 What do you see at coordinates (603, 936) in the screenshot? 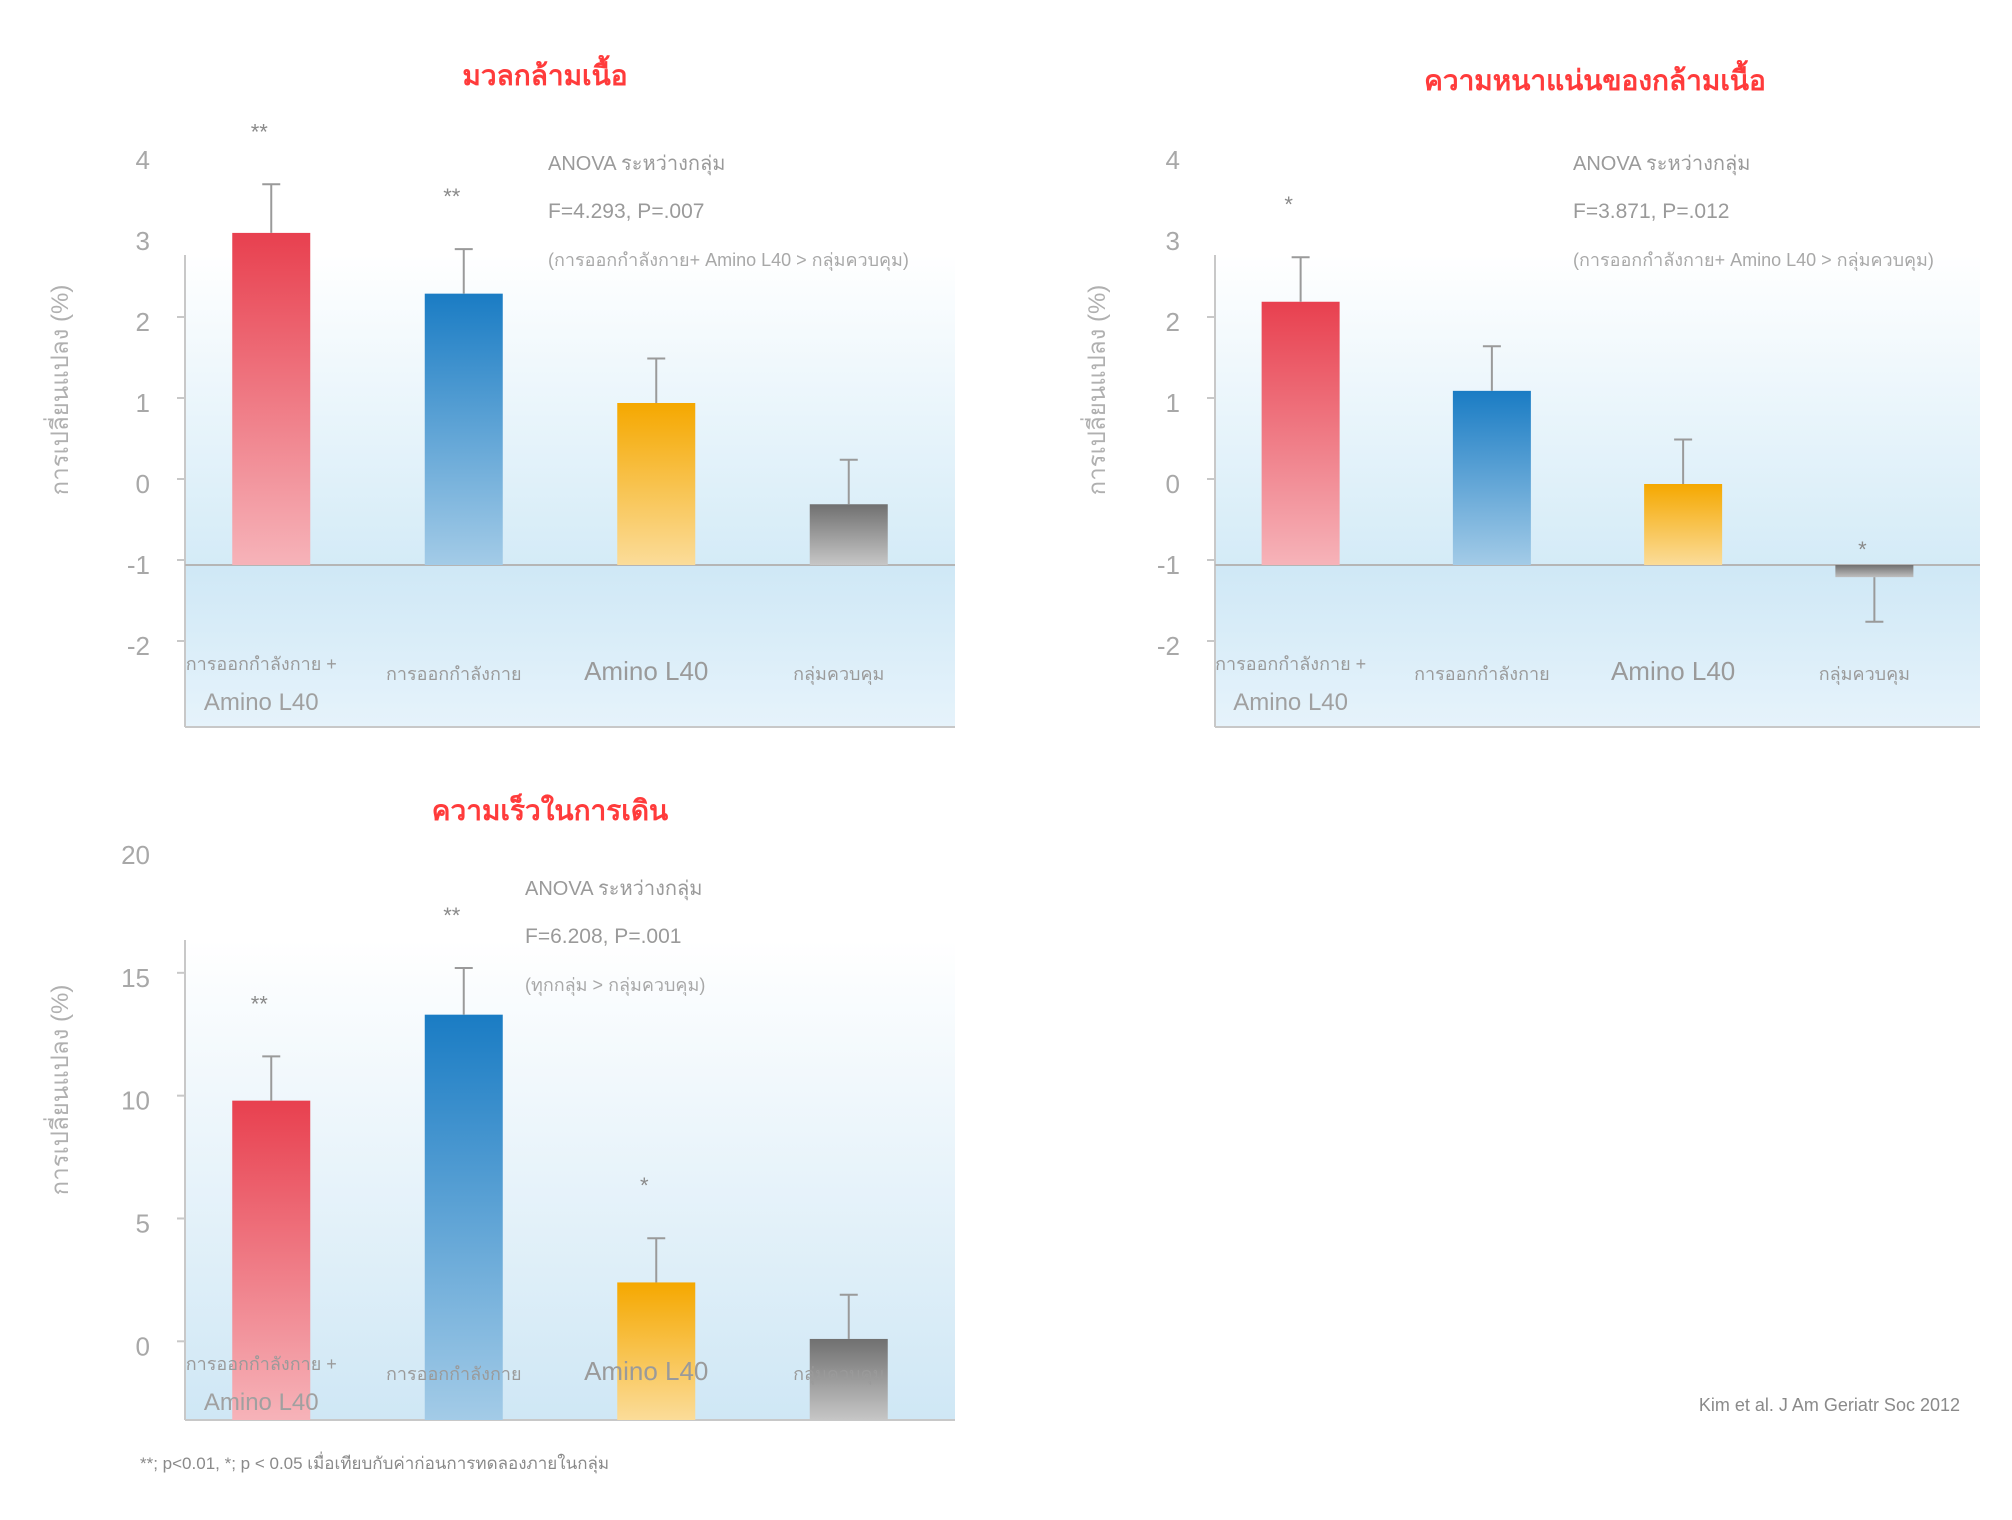
I see `anova-stat: F=6.208, P=.001` at bounding box center [603, 936].